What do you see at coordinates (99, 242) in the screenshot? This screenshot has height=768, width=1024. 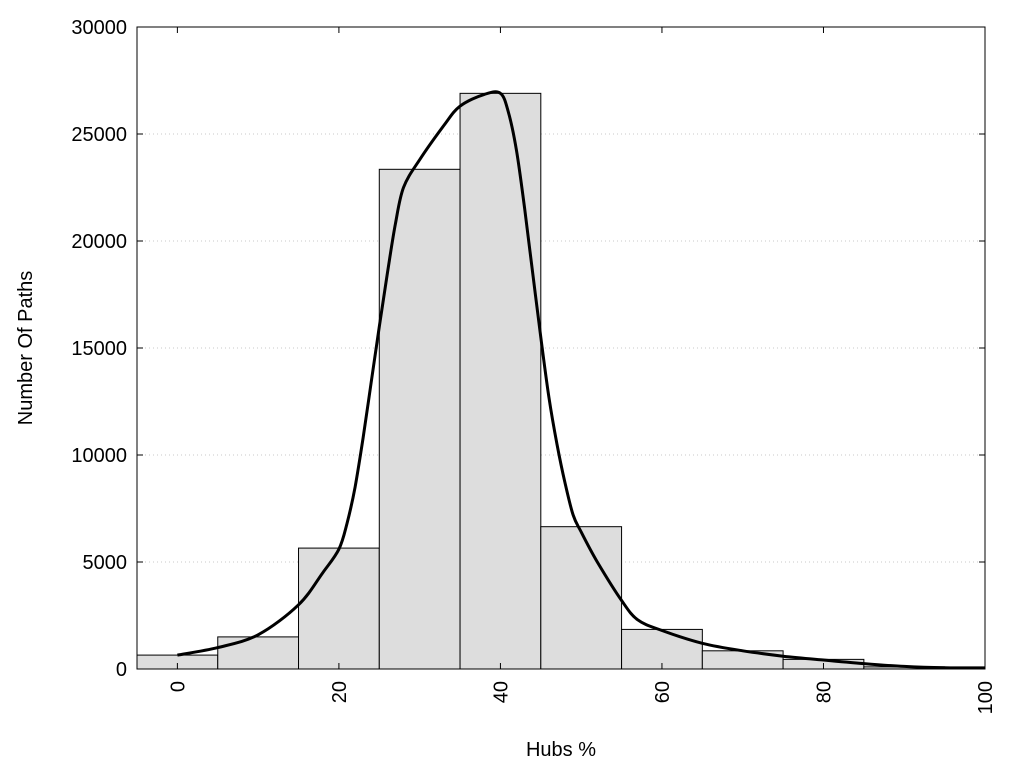 I see `y-tick-label: 20000` at bounding box center [99, 242].